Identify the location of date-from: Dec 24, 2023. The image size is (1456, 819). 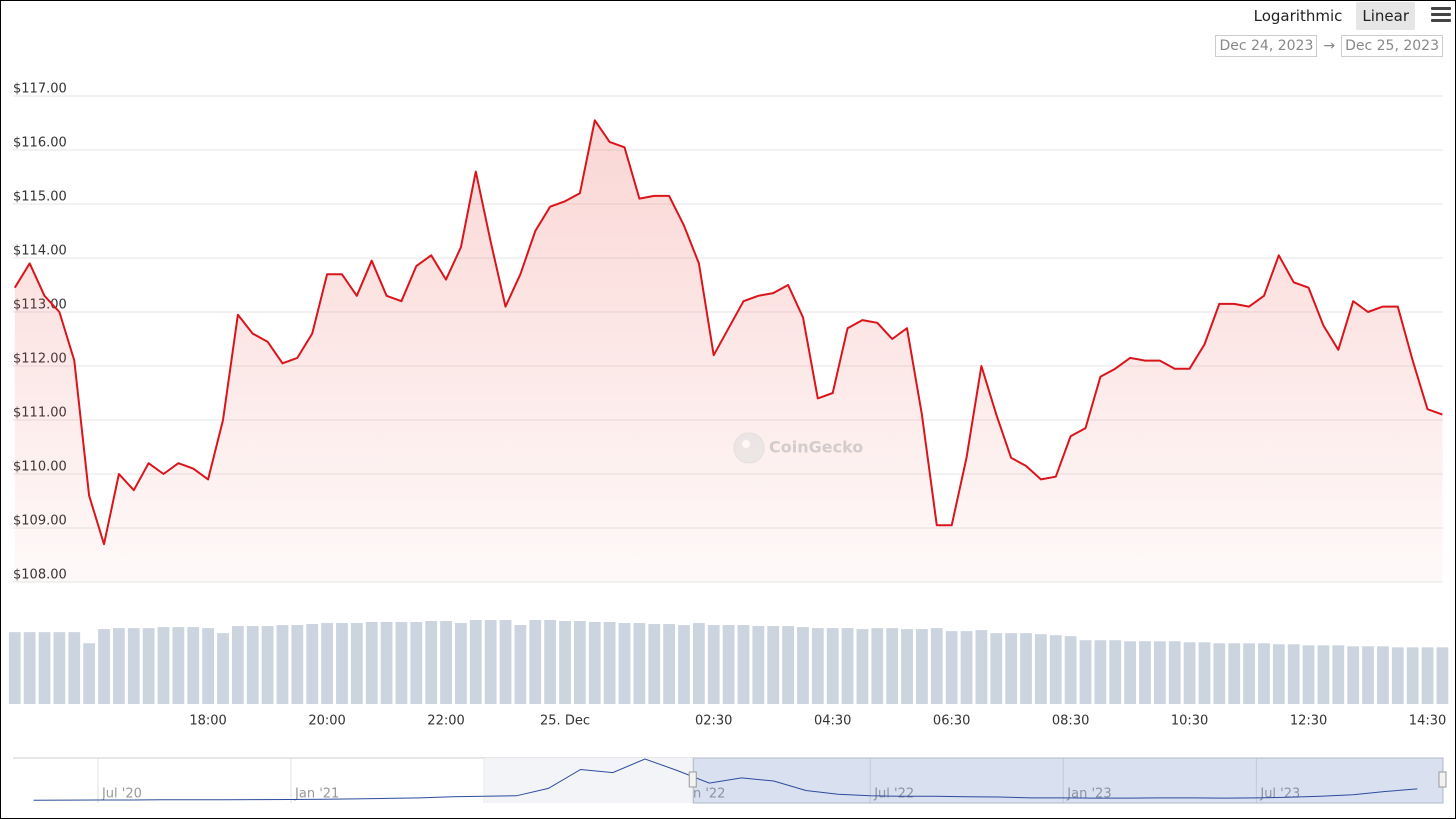
(1266, 46).